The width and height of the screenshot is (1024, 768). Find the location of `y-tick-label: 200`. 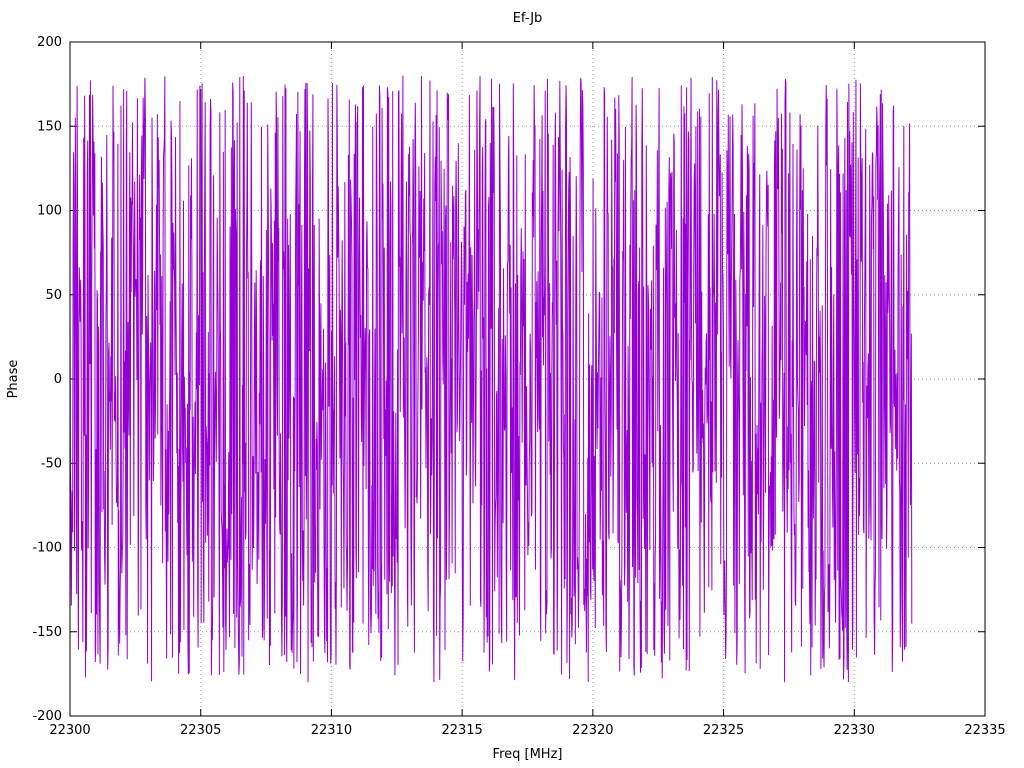

y-tick-label: 200 is located at coordinates (49, 42).